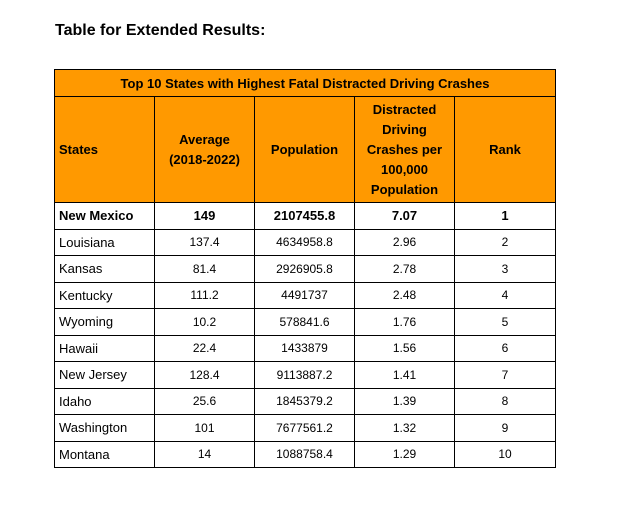 This screenshot has width=618, height=505. I want to click on cell-population: 7677561.2, so click(304, 428).